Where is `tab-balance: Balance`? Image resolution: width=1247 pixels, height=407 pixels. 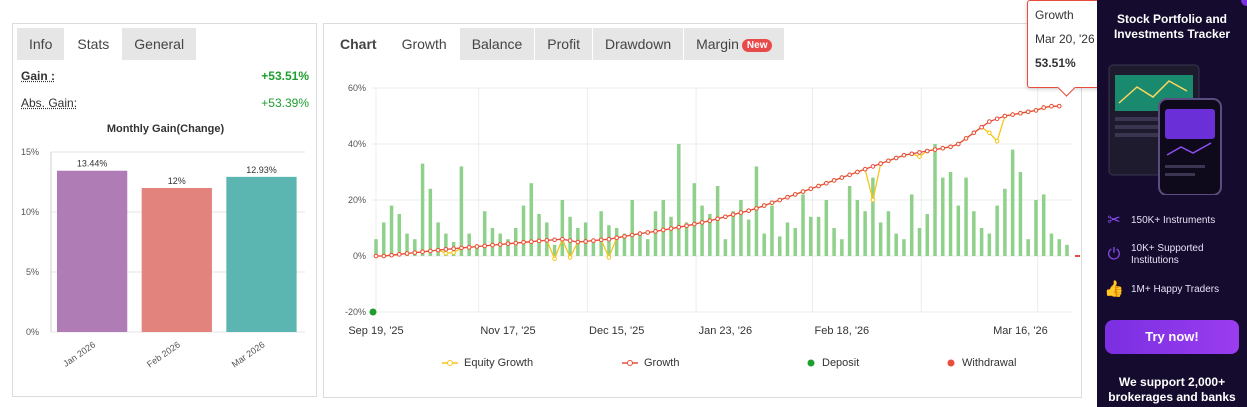 tab-balance: Balance is located at coordinates (497, 44).